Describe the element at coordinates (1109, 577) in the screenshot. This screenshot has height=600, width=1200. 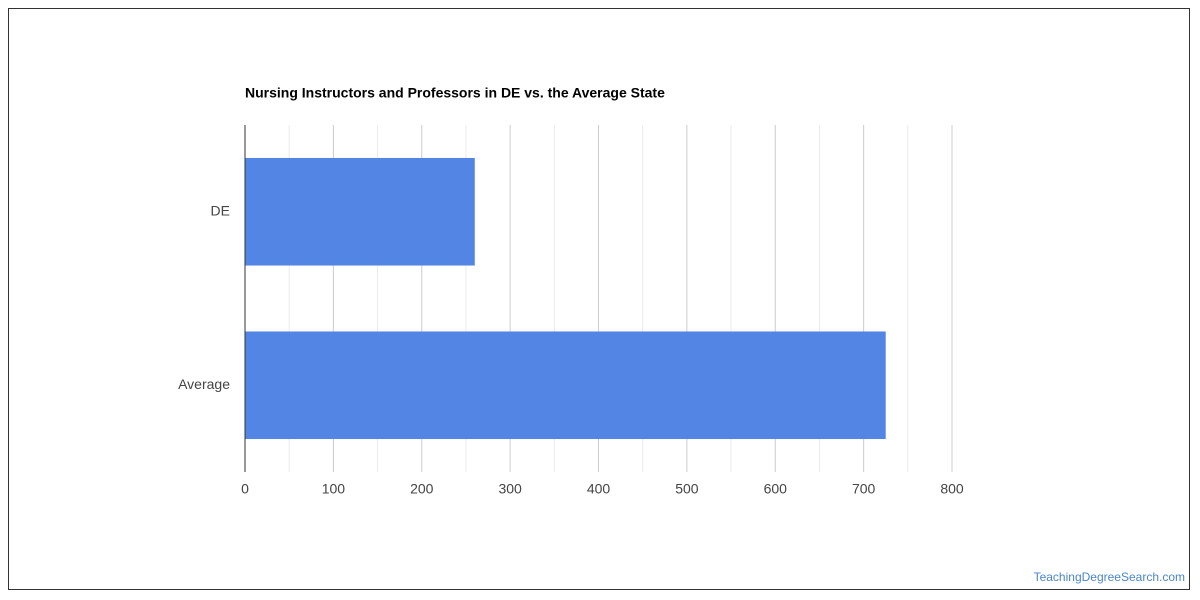
I see `source-link: TeachingDegreeSearch.com` at that location.